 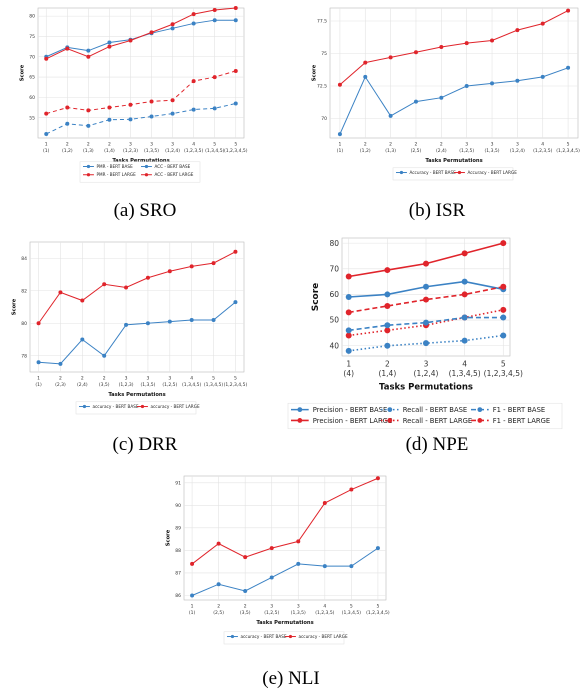 I want to click on y-tick-label: 86, so click(x=178, y=596).